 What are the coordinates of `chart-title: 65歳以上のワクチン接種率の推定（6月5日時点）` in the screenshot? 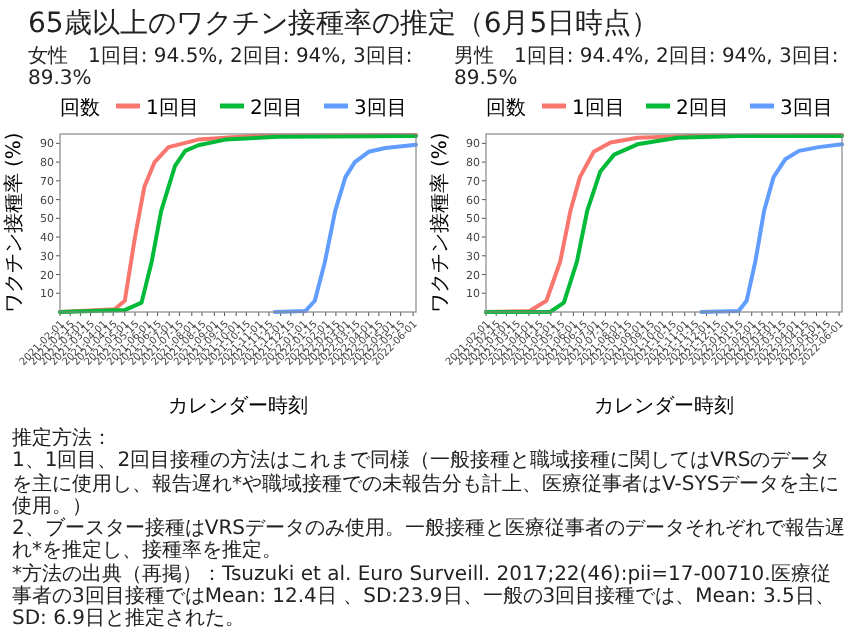 It's located at (345, 24).